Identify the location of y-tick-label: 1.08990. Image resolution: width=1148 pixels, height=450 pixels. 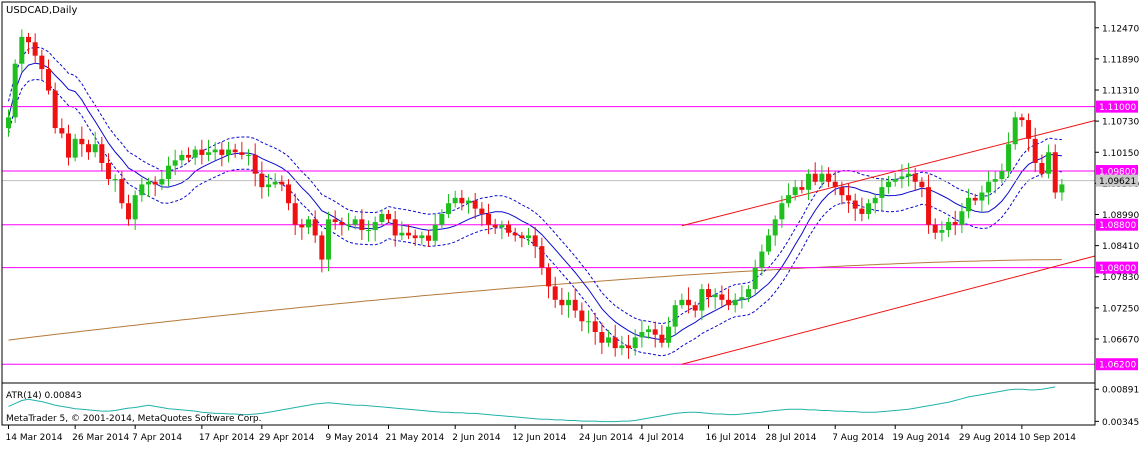
(1120, 216).